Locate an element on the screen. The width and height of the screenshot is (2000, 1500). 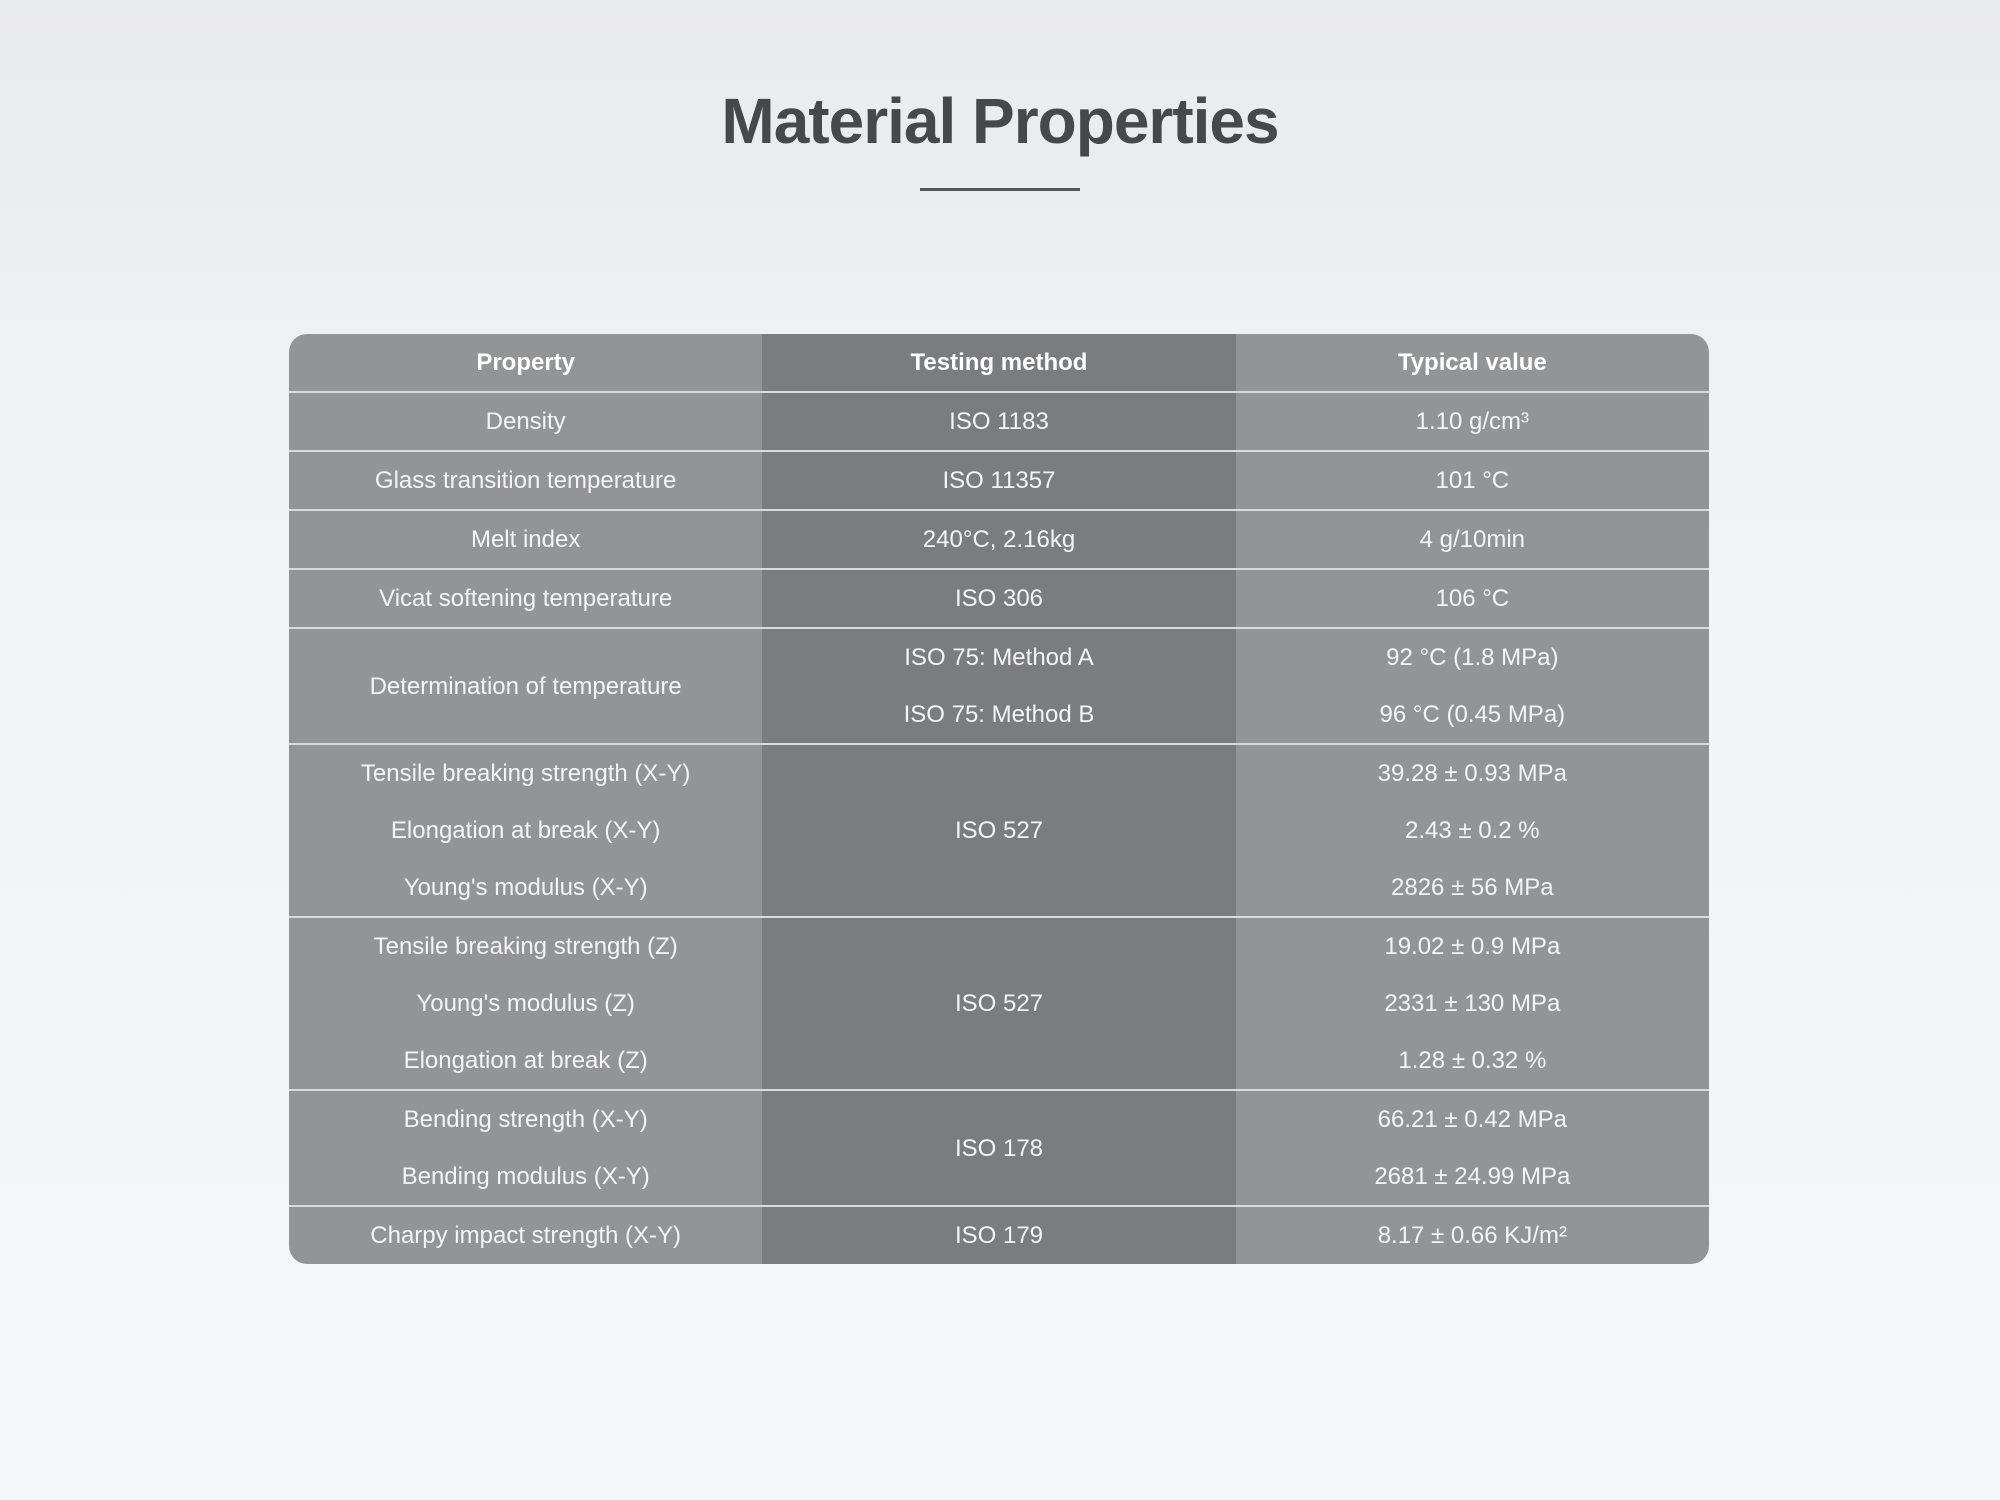
property-cell-text: Charpy impact strength (X-Y) is located at coordinates (526, 1235).